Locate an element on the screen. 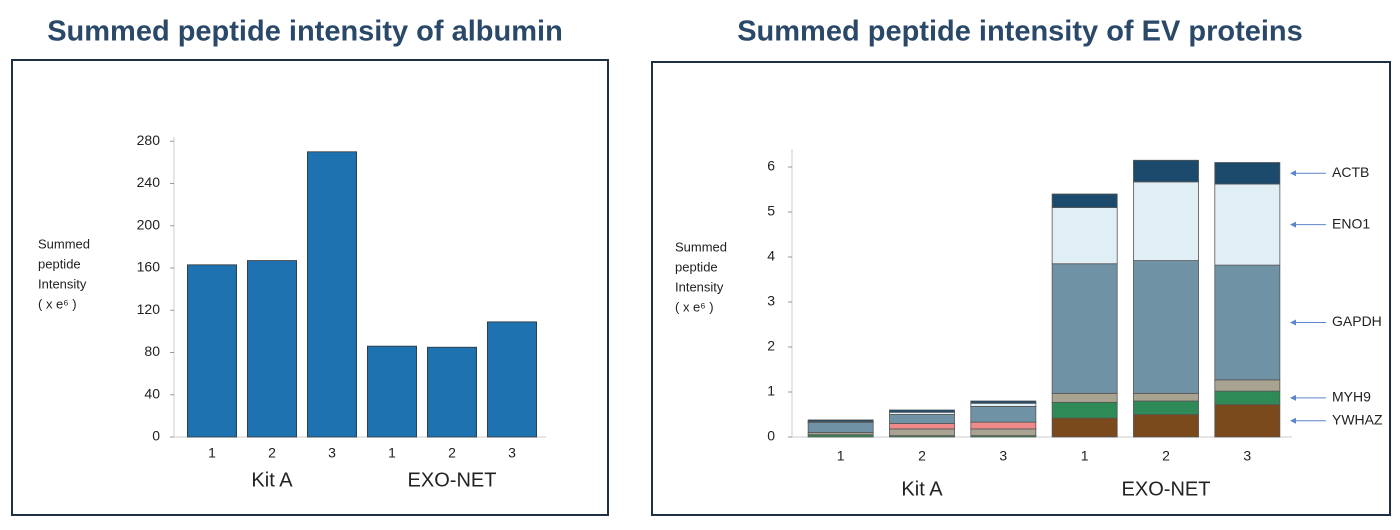  series-label: YWHAZ is located at coordinates (1357, 420).